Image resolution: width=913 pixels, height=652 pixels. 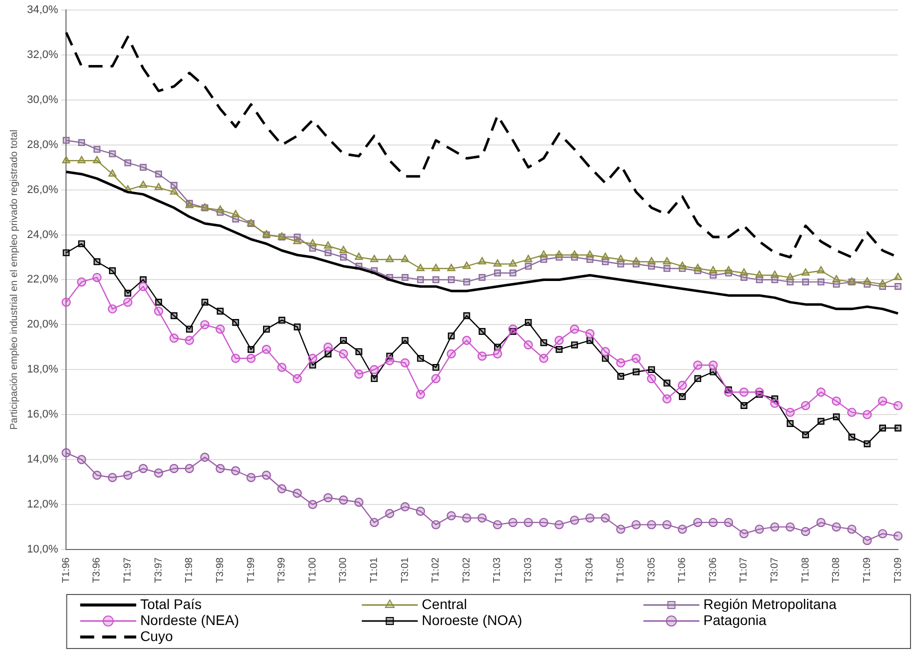 I want to click on x-tick-label: T3:09, so click(x=898, y=570).